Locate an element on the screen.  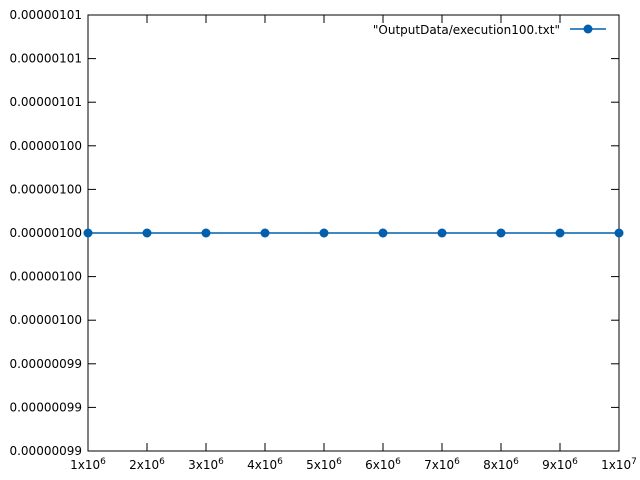
x-tick-label: 1x106 is located at coordinates (88, 464).